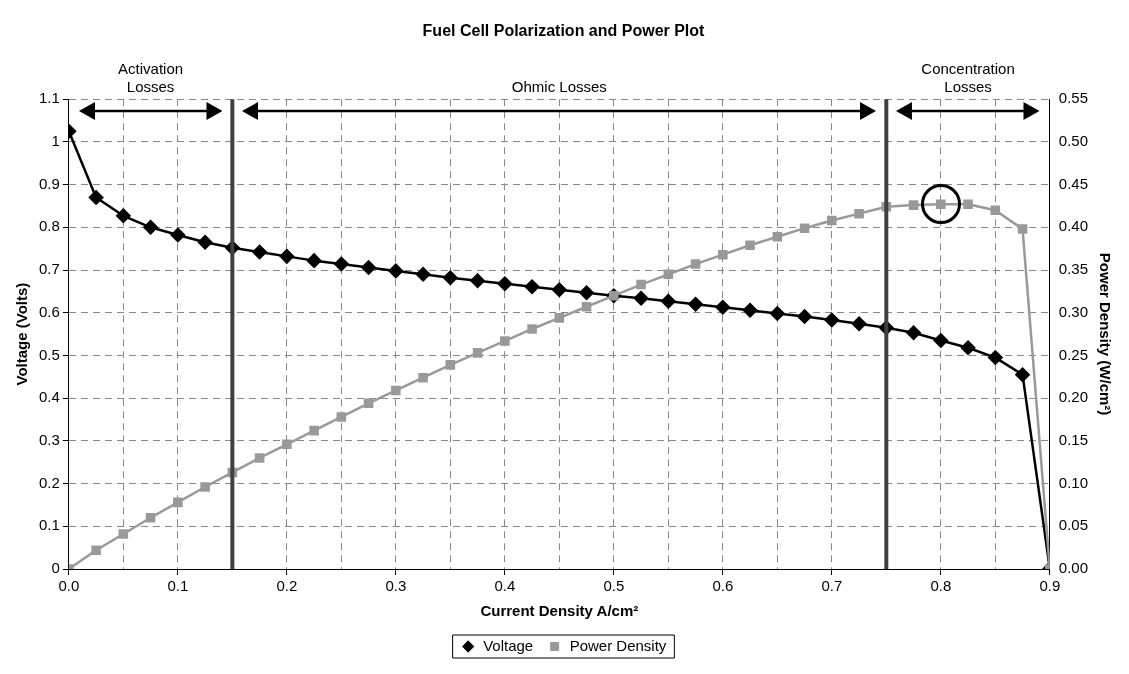 This screenshot has height=674, width=1129. I want to click on y2-tick-label: 0.30, so click(1073, 311).